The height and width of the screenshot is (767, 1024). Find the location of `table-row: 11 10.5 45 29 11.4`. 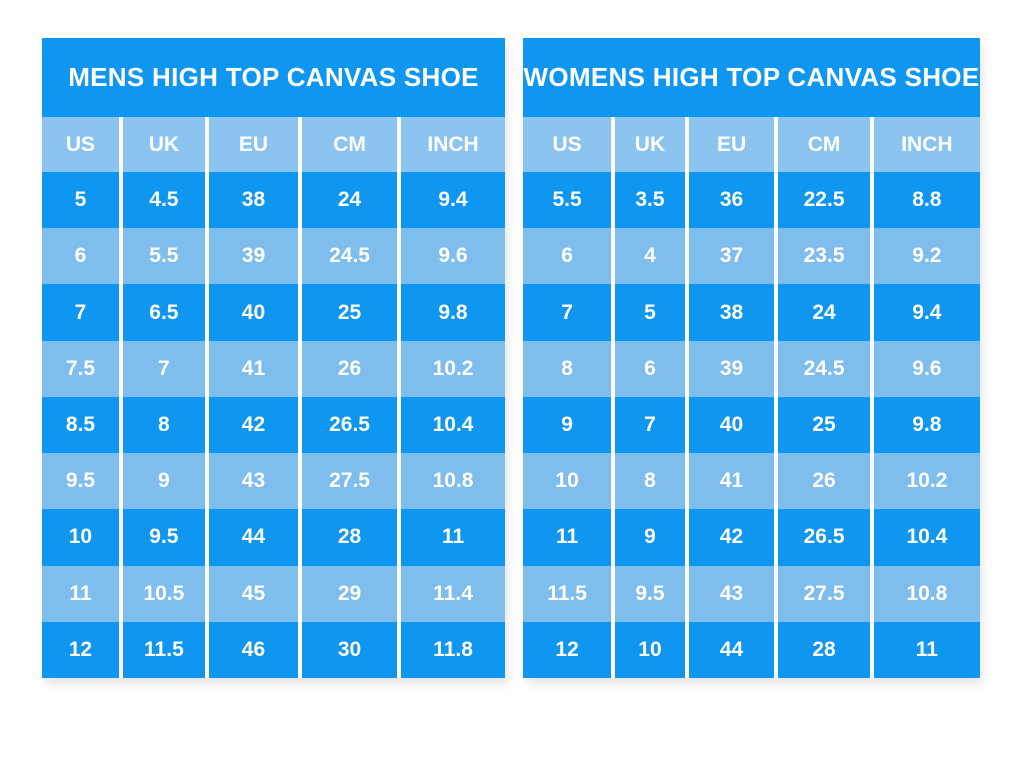

table-row: 11 10.5 45 29 11.4 is located at coordinates (273, 593).